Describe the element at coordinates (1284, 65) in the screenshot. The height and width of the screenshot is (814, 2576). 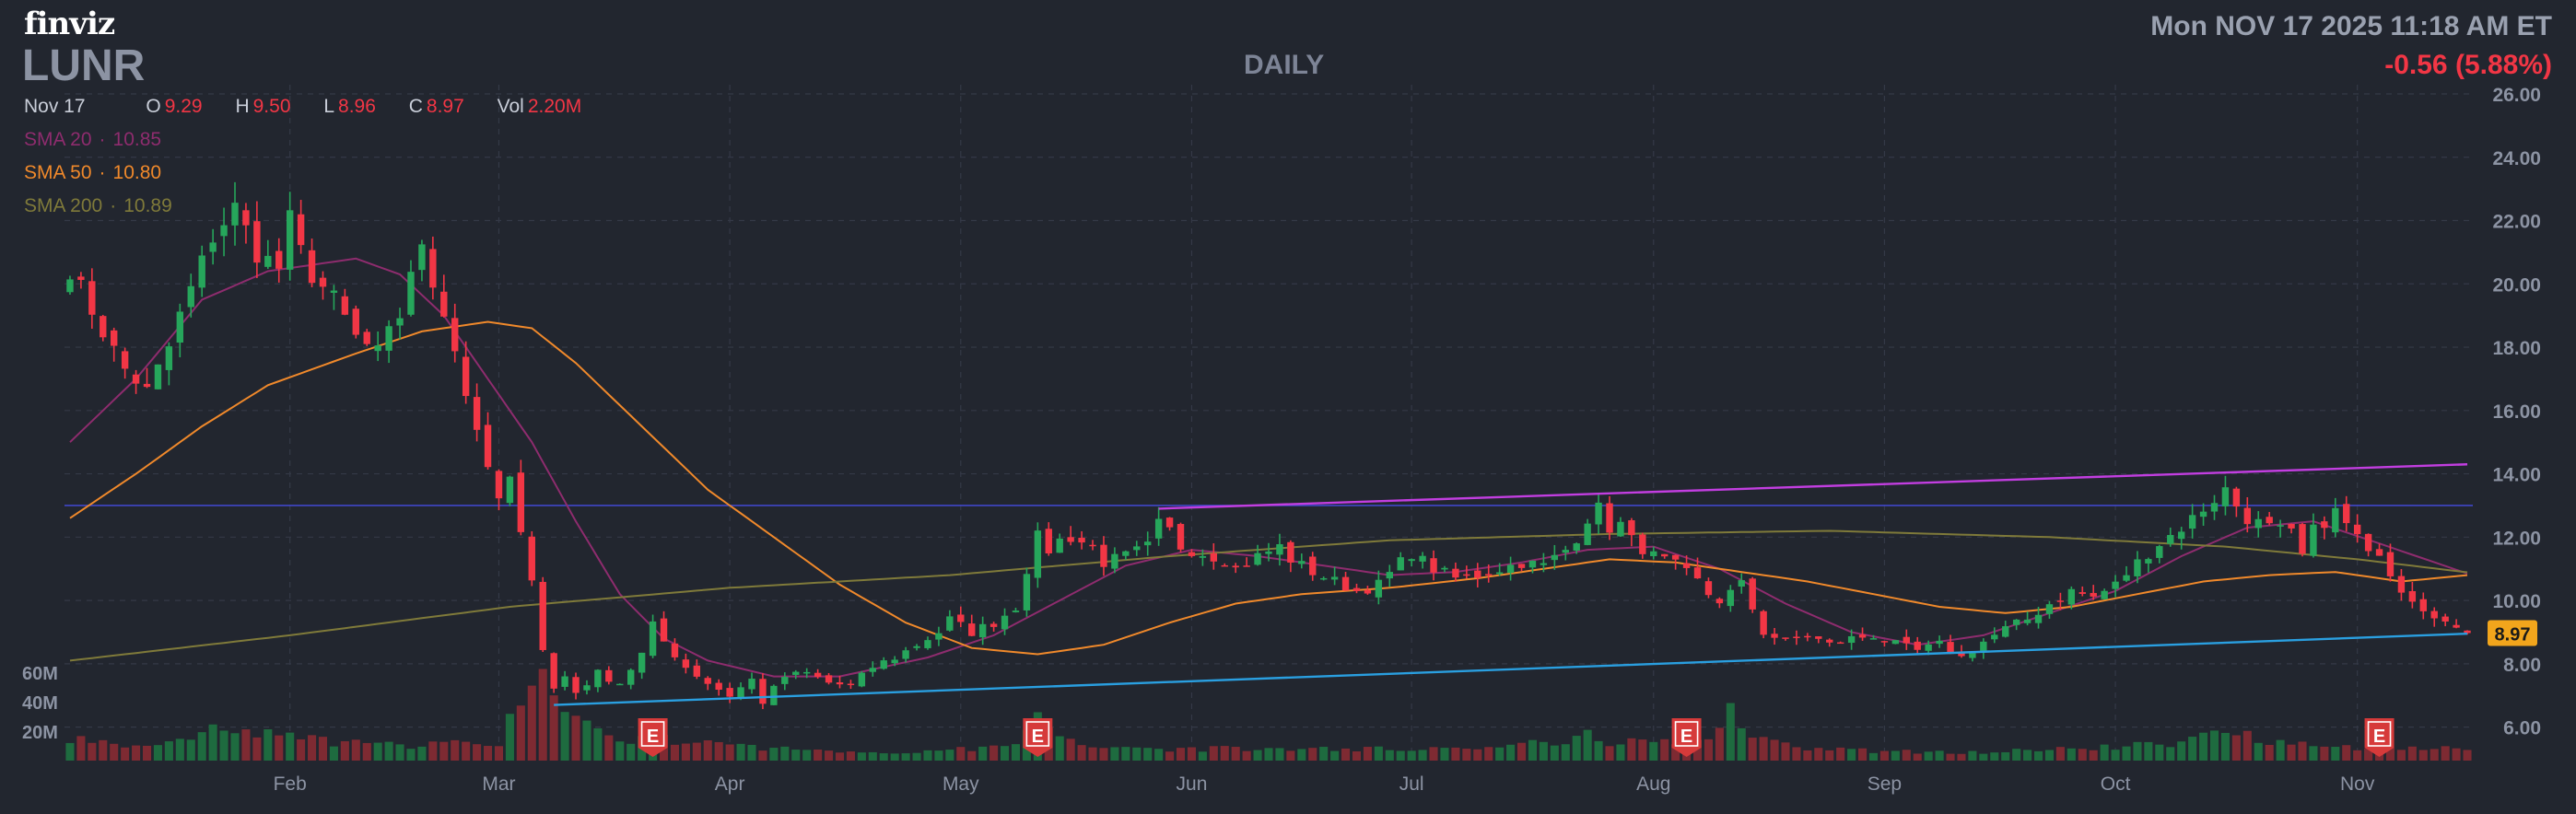
I see `timeframe-label: DAILY` at that location.